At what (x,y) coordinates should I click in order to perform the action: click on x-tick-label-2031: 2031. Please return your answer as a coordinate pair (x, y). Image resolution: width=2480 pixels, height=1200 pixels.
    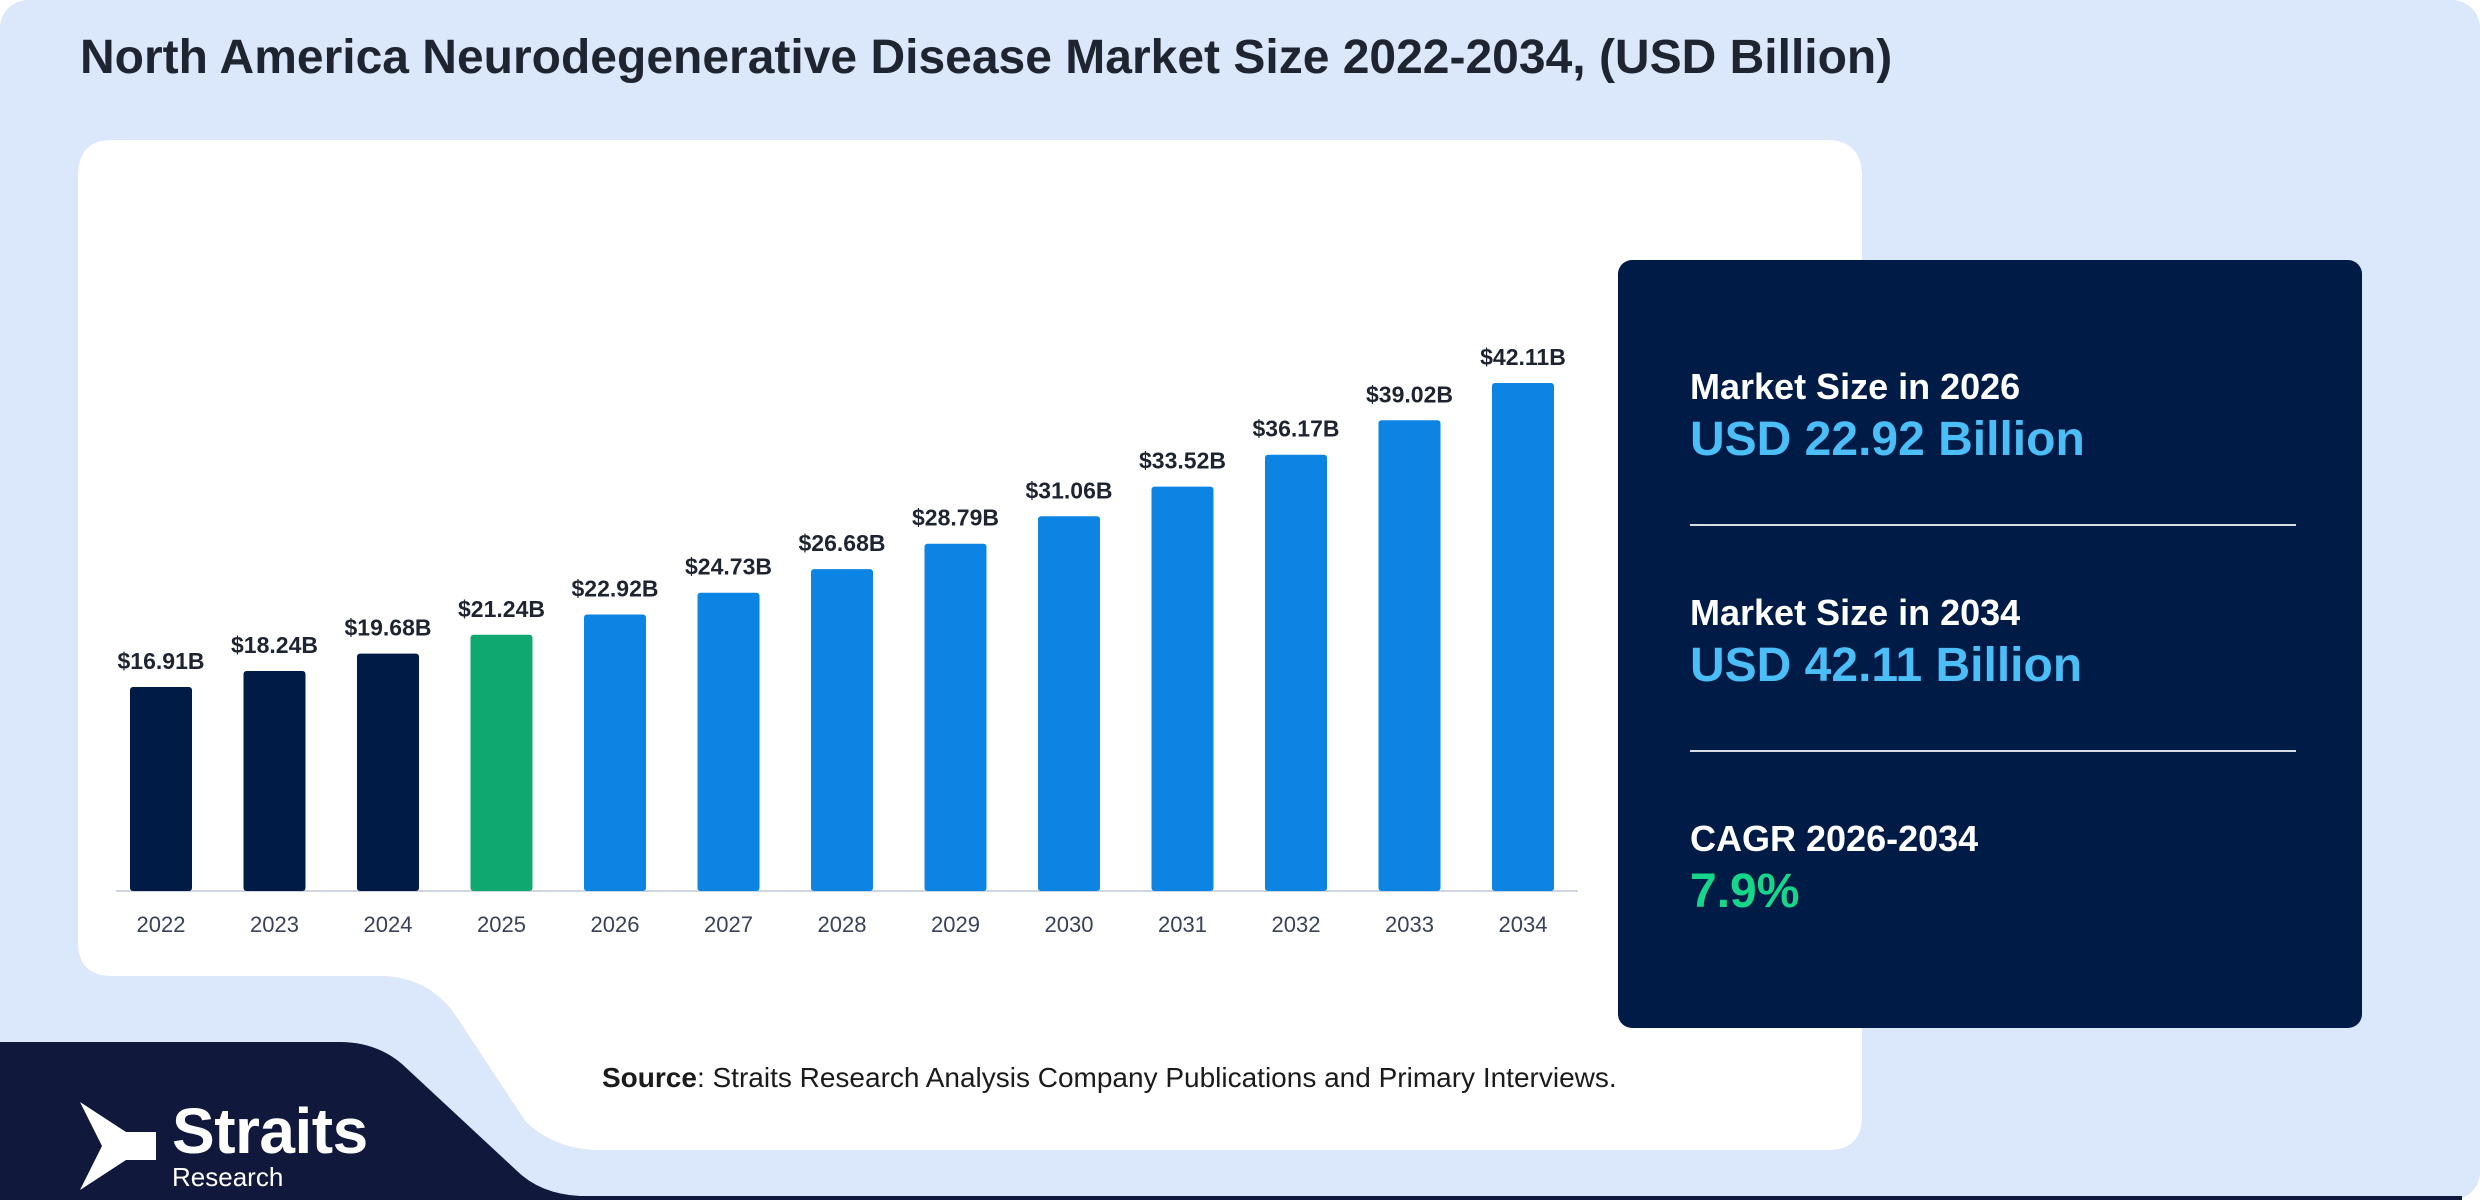
    Looking at the image, I should click on (1182, 924).